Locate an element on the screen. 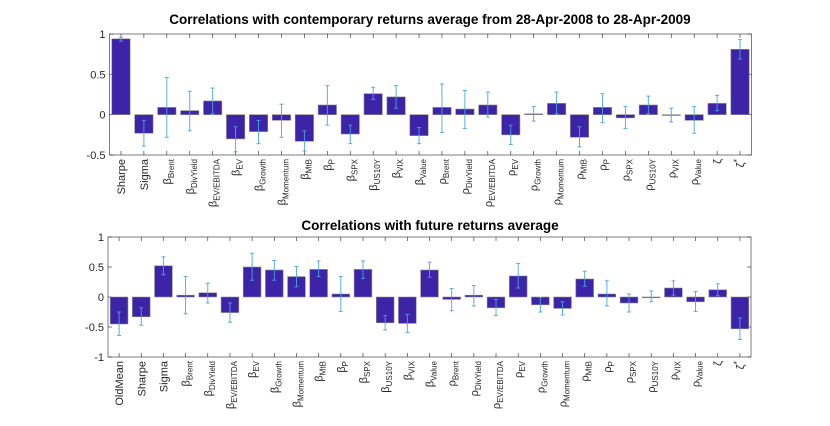 Image resolution: width=830 pixels, height=426 pixels. x-tick-label: ρEV/EBITDA is located at coordinates (498, 384).